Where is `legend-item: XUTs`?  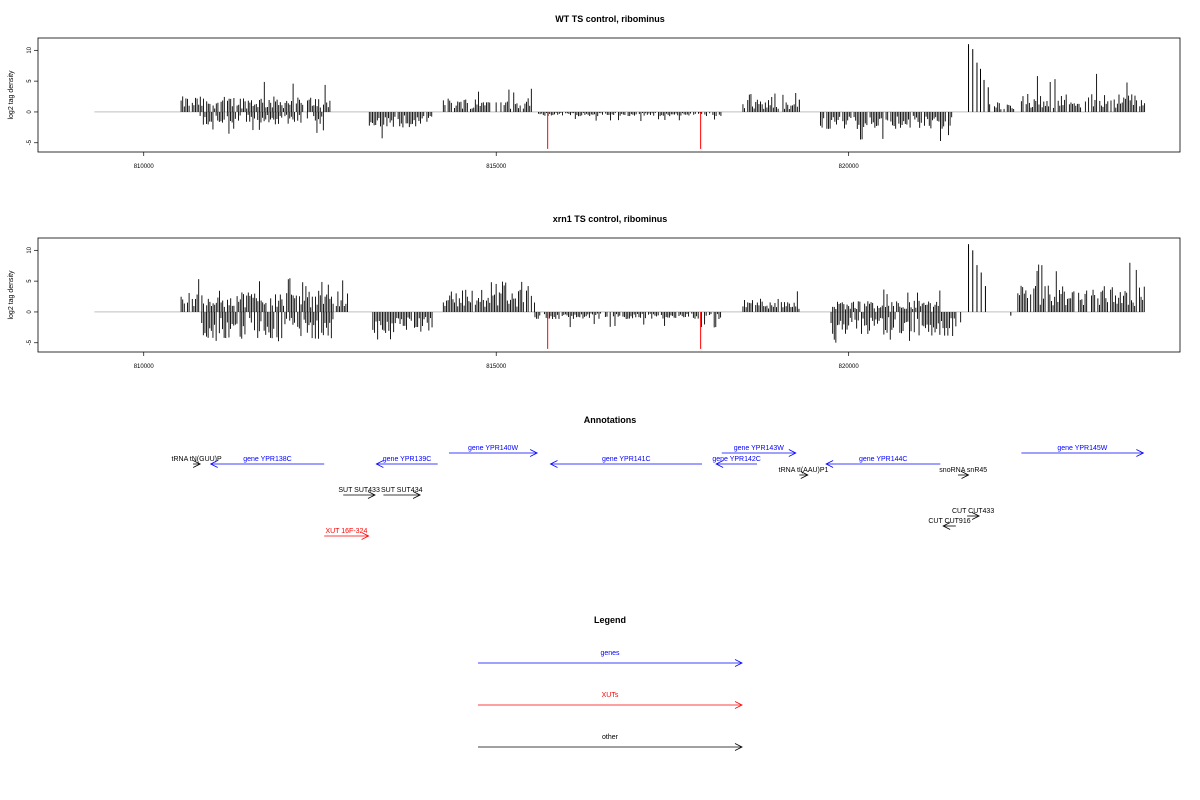 legend-item: XUTs is located at coordinates (610, 700).